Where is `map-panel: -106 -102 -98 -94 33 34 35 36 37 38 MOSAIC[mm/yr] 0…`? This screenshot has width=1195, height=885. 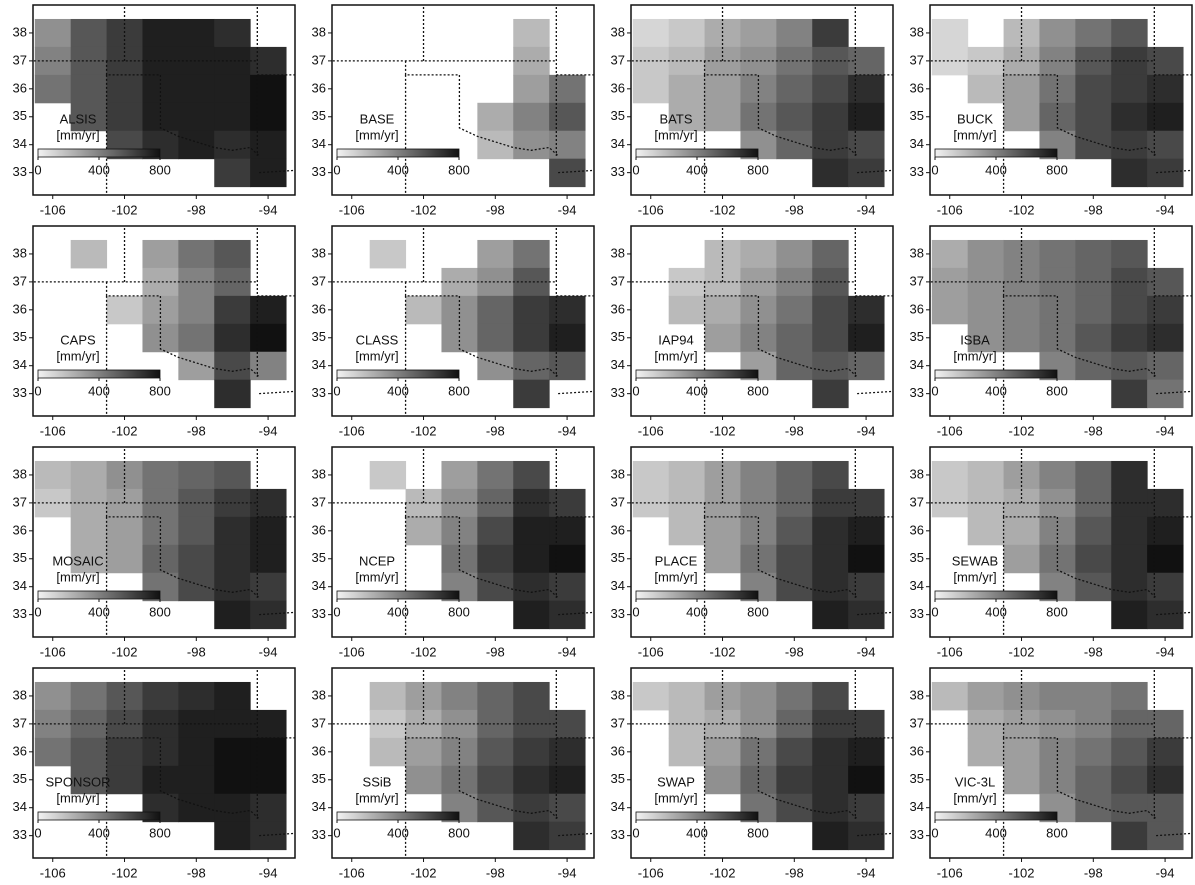 map-panel: -106 -102 -98 -94 33 34 35 36 37 38 MOSAIC[mm/yr] 0… is located at coordinates (154, 552).